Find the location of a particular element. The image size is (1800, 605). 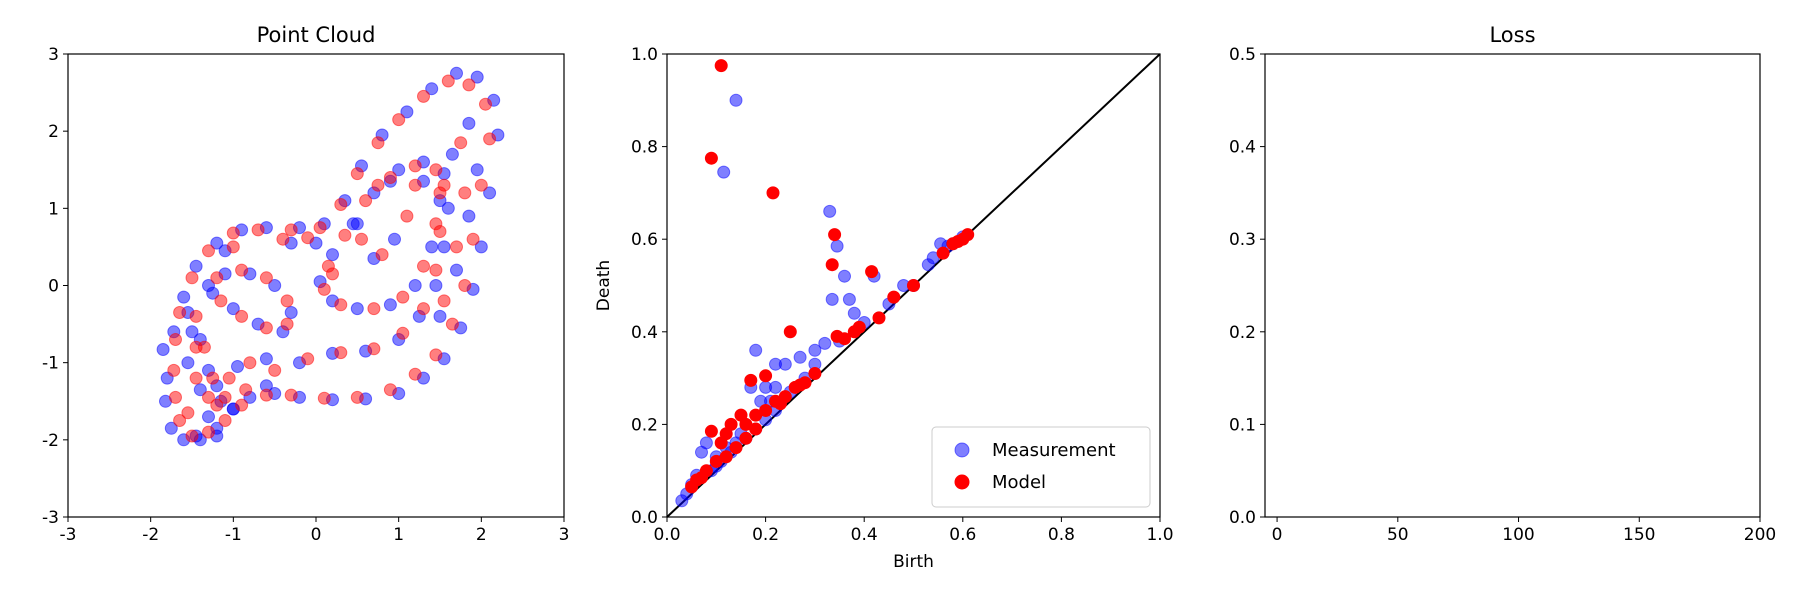

x-tick-label: 50 is located at coordinates (1398, 535).